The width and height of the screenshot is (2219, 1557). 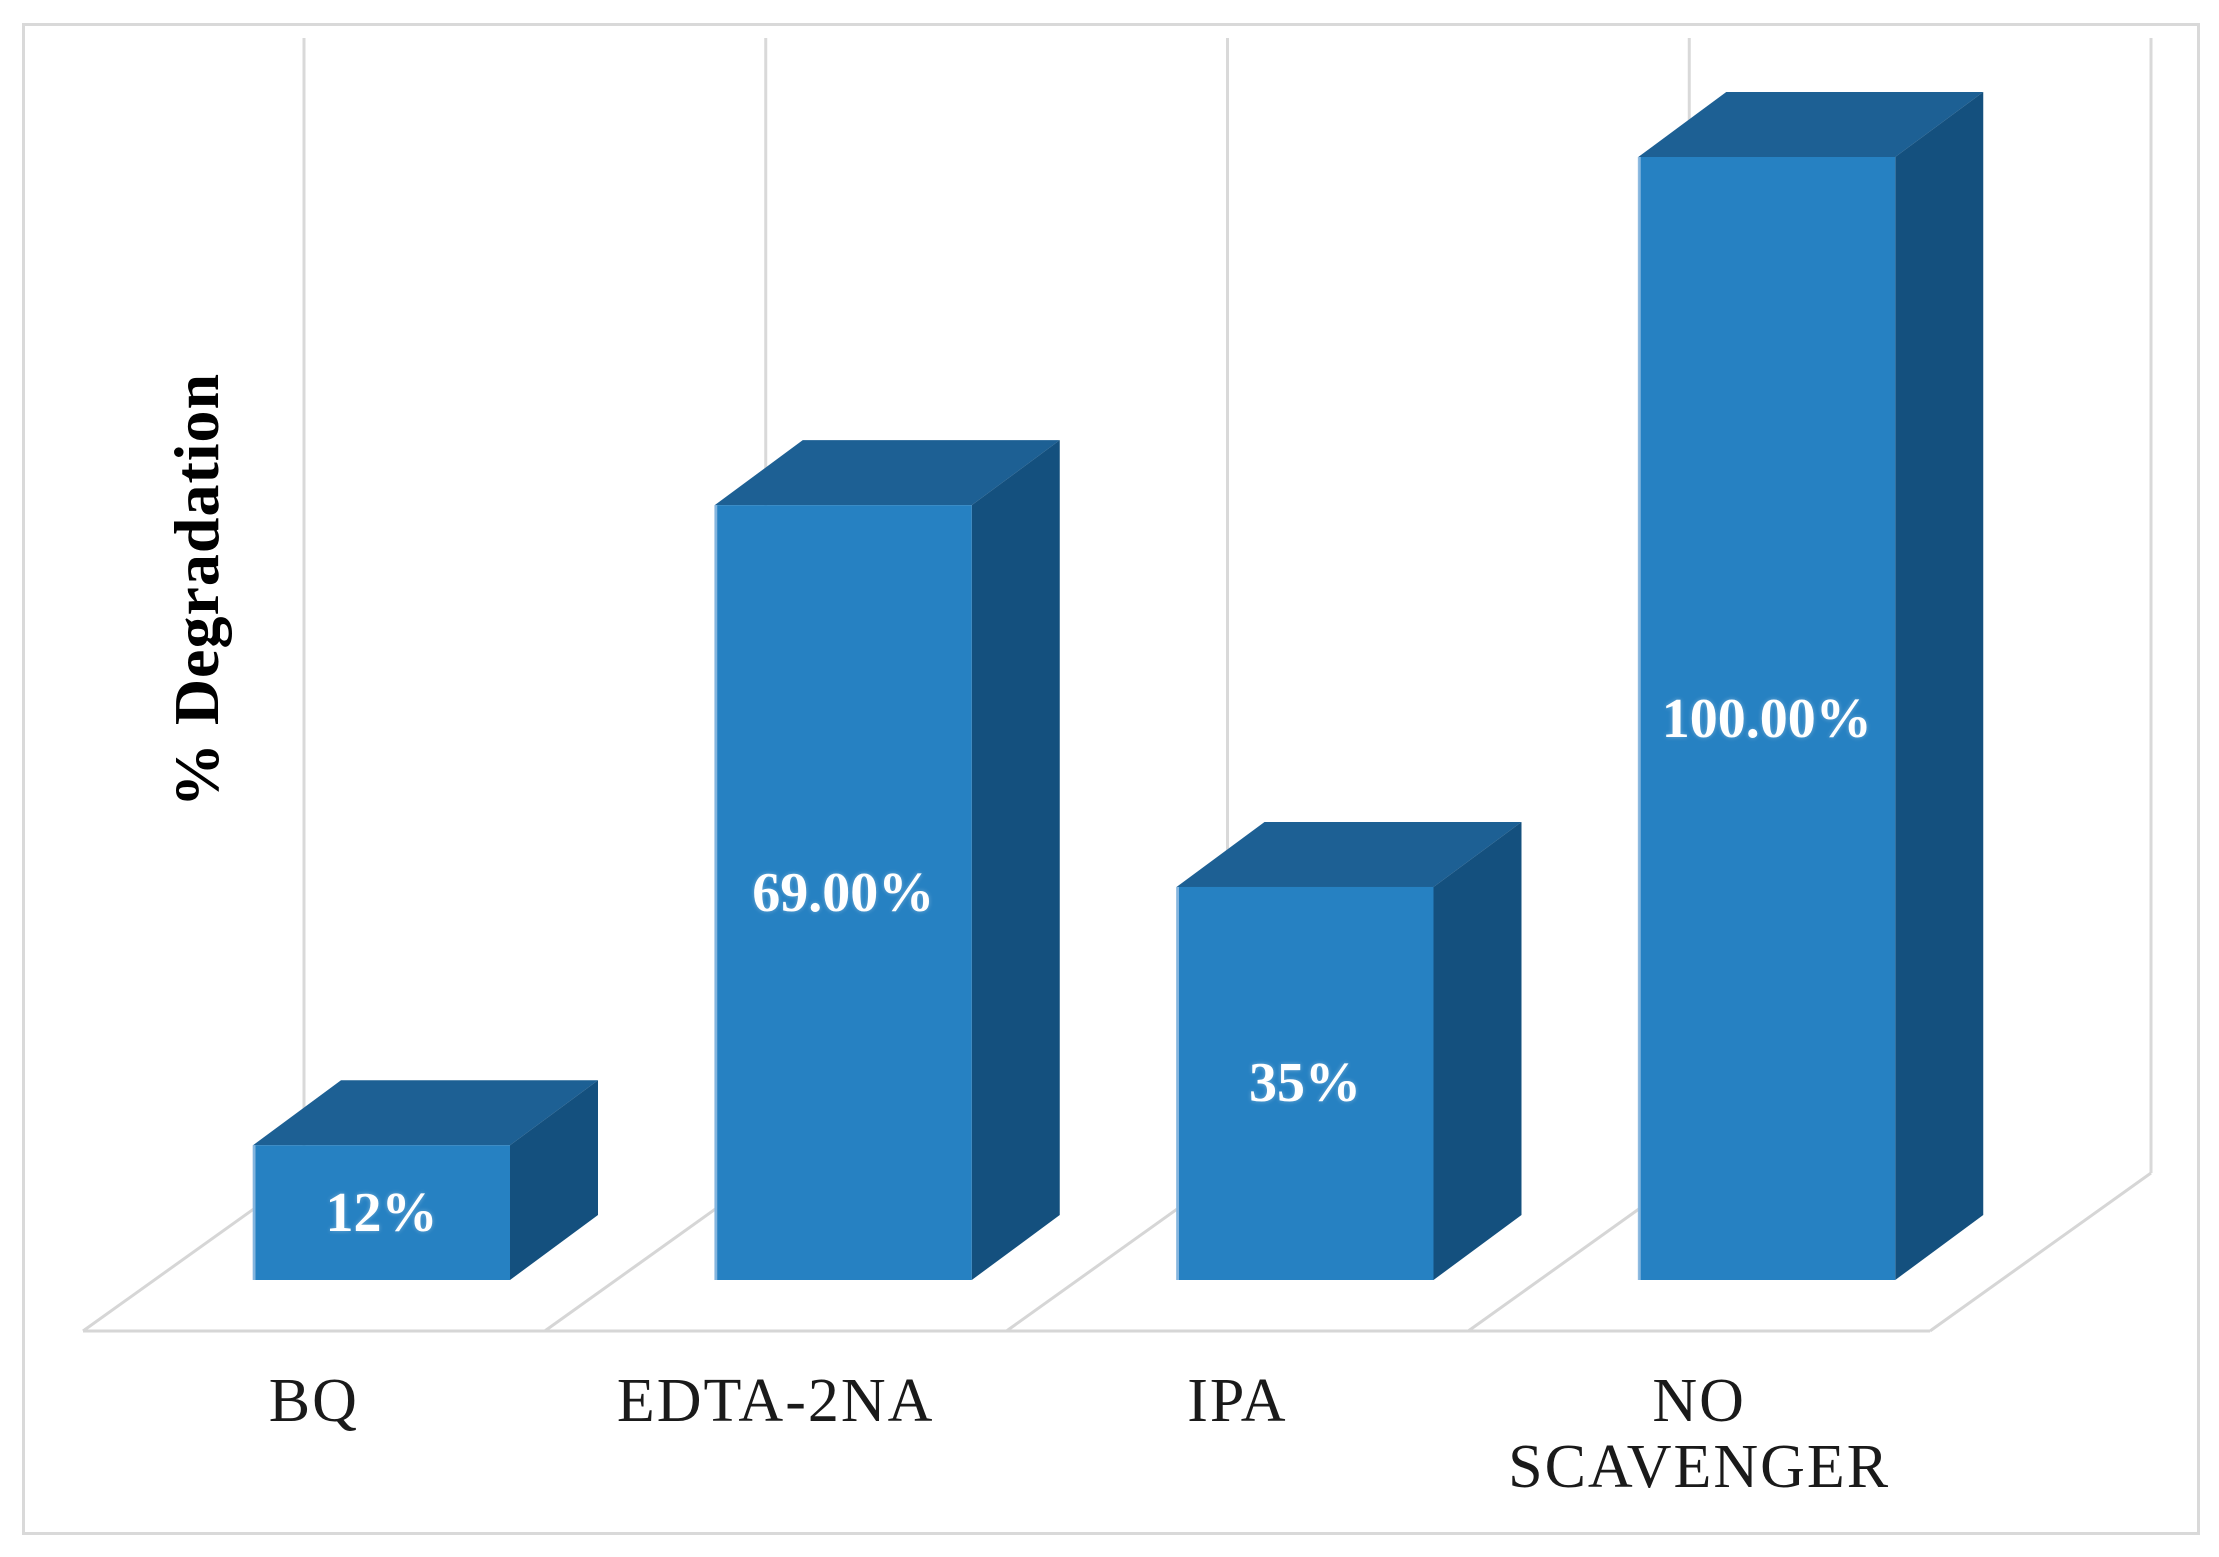 I want to click on category-label: EDTA-2NA, so click(x=775, y=1401).